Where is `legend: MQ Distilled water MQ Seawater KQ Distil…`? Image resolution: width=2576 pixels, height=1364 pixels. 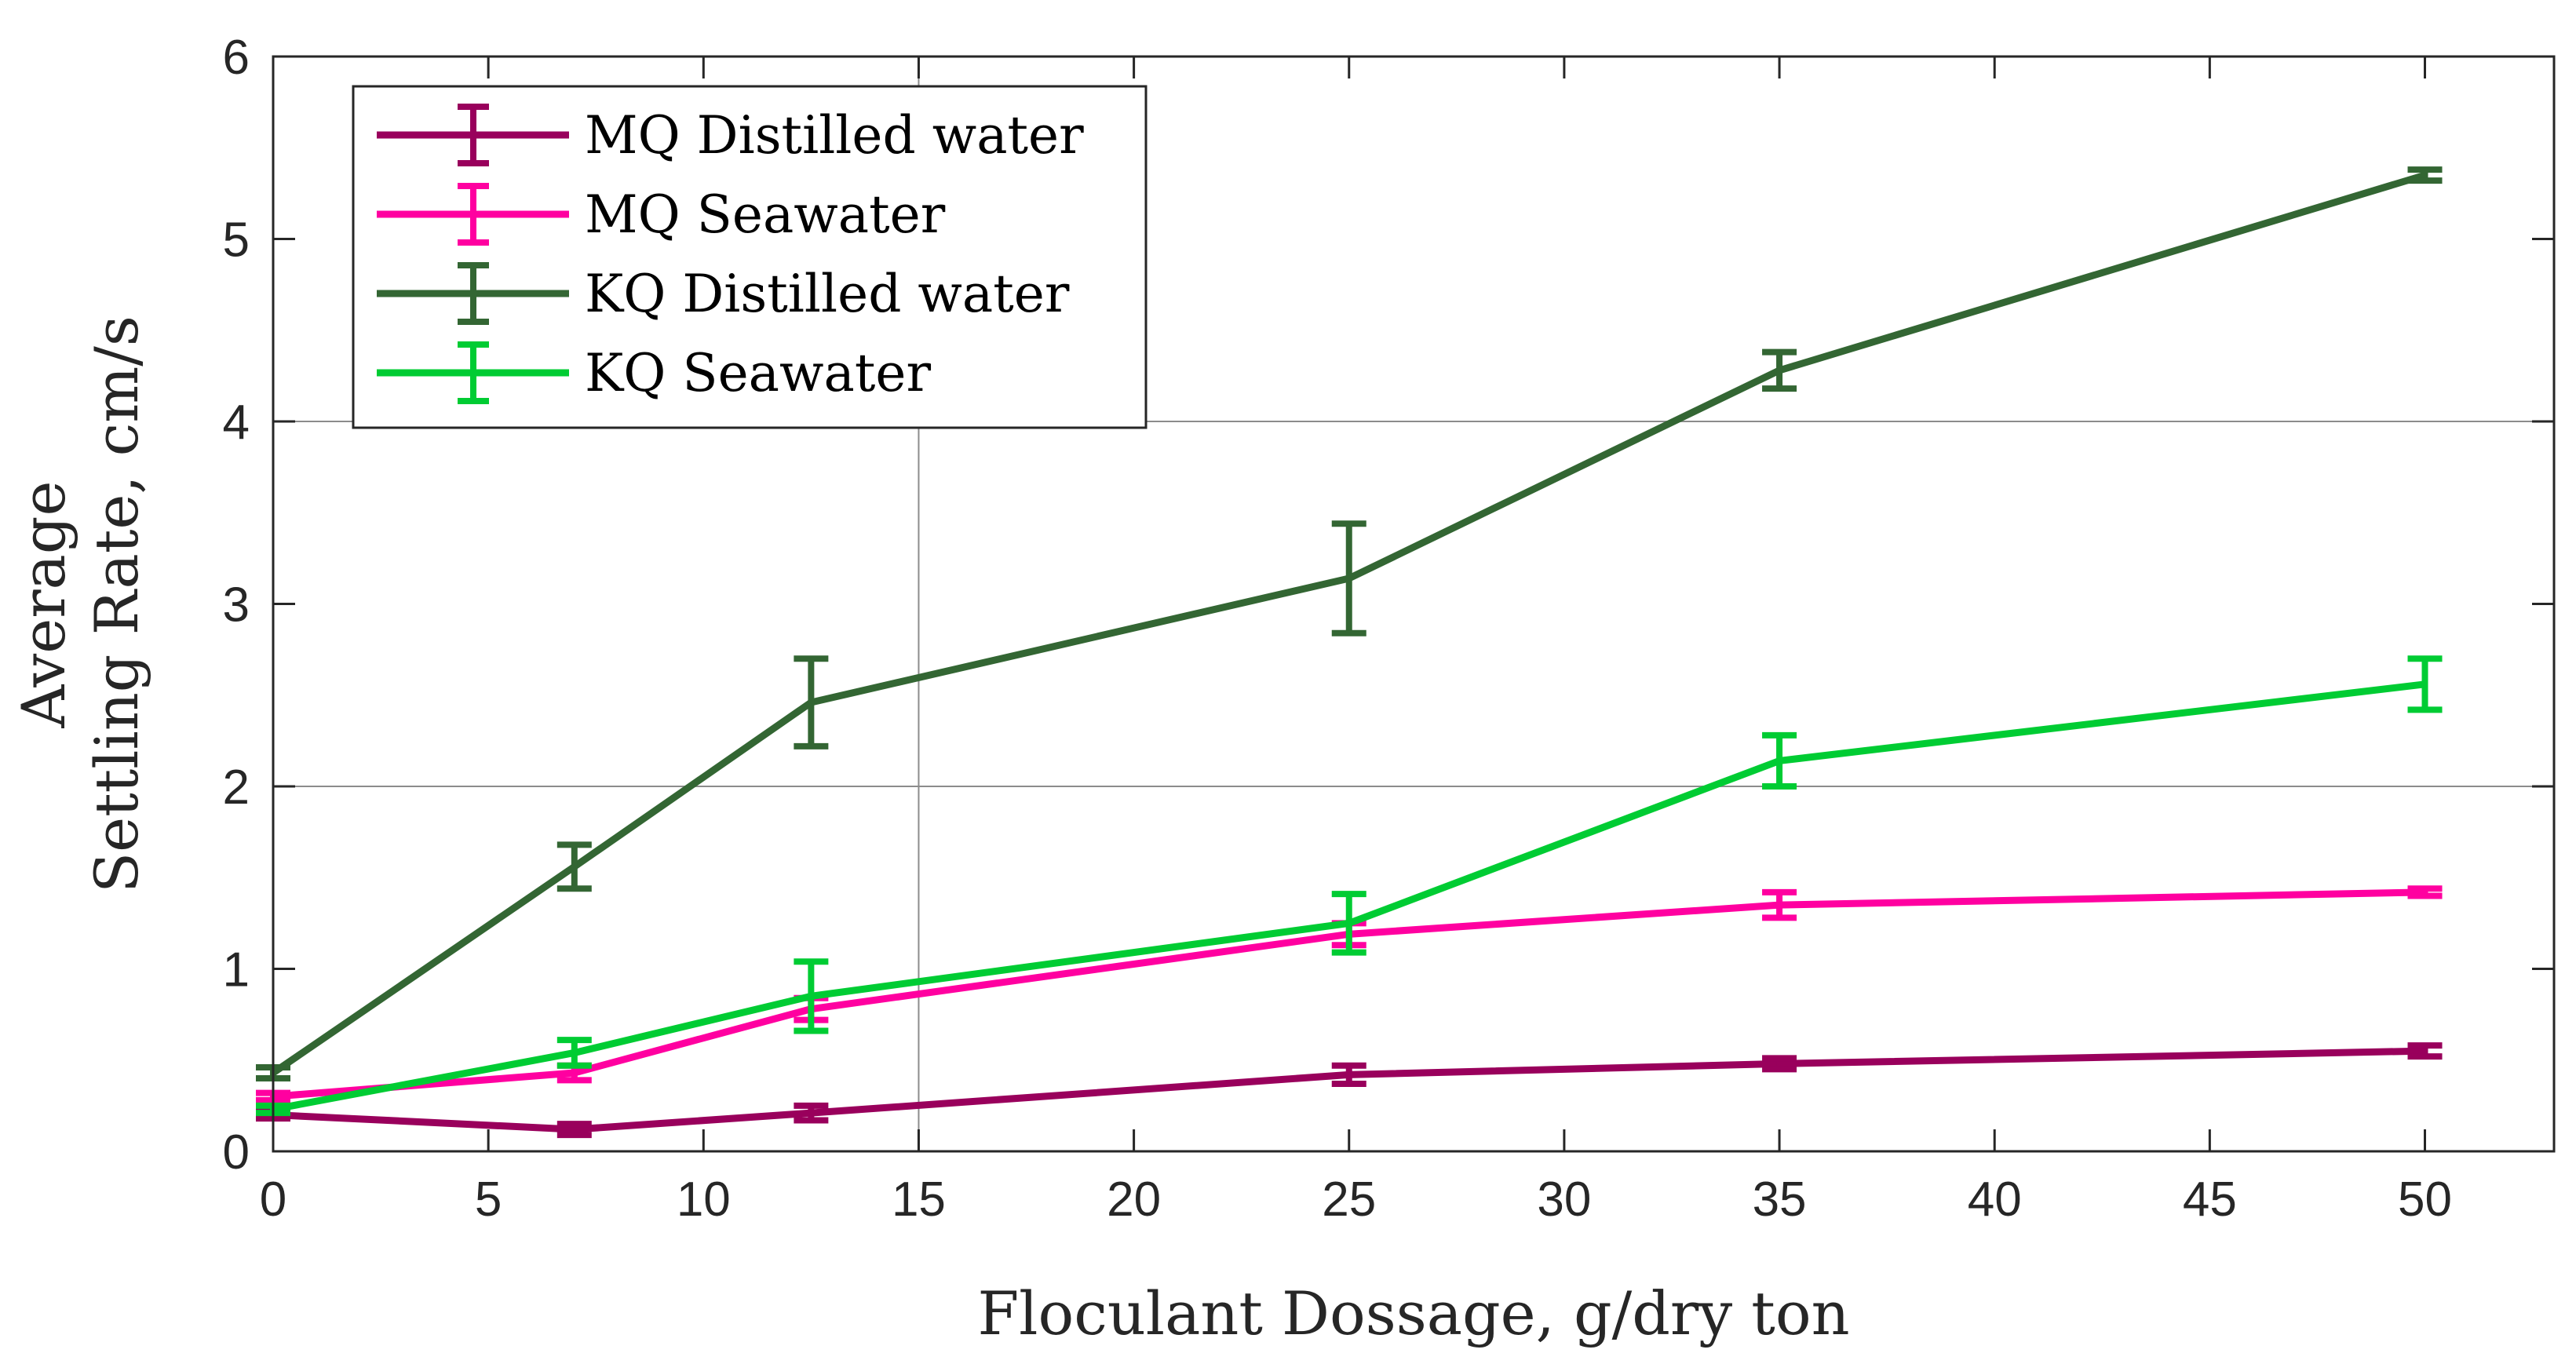 legend: MQ Distilled water MQ Seawater KQ Distil… is located at coordinates (750, 257).